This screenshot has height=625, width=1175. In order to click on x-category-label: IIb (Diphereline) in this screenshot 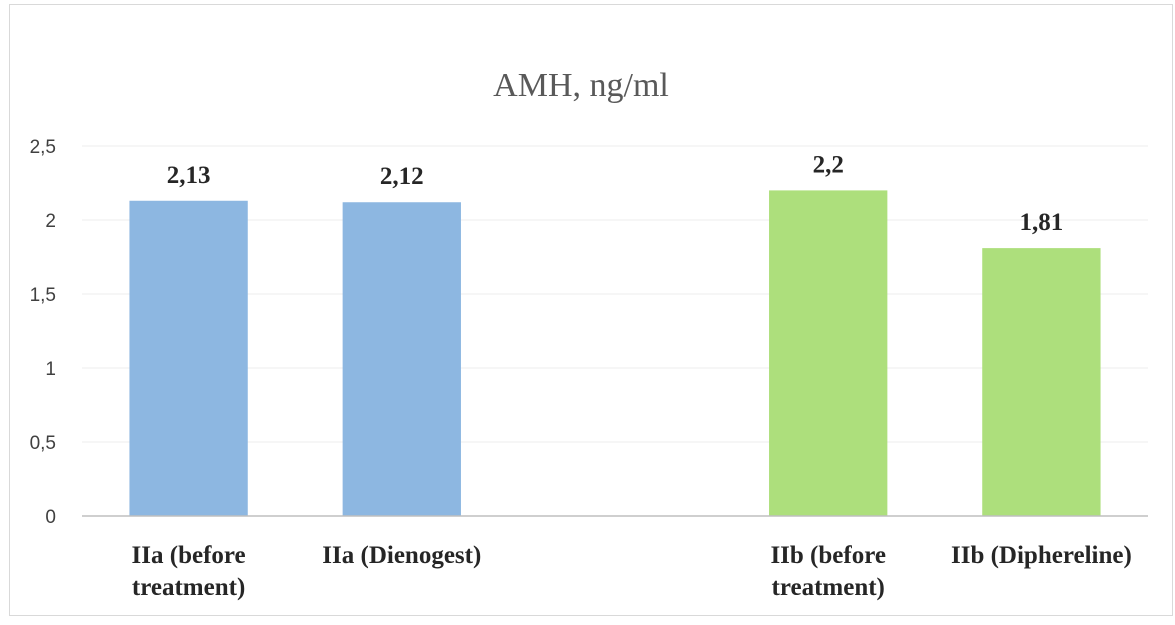, I will do `click(1041, 555)`.